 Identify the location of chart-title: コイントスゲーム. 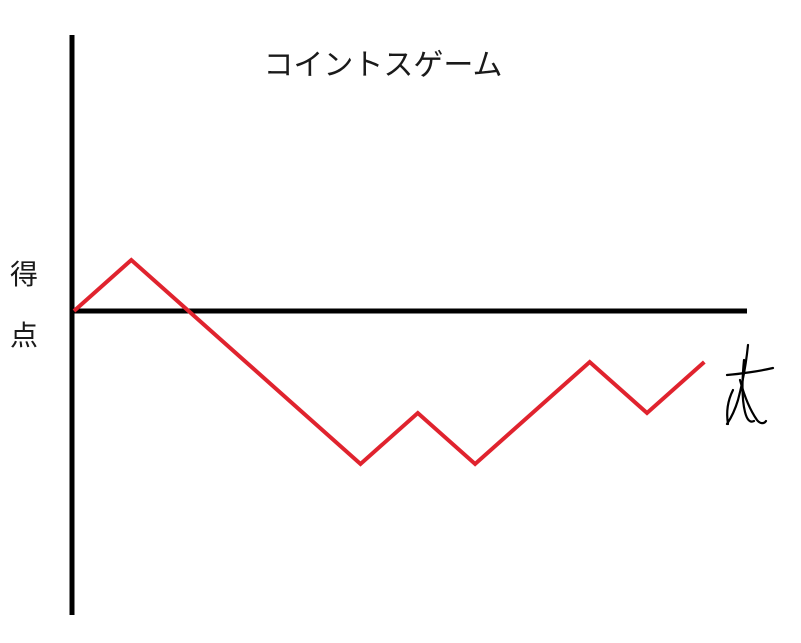
(382, 65).